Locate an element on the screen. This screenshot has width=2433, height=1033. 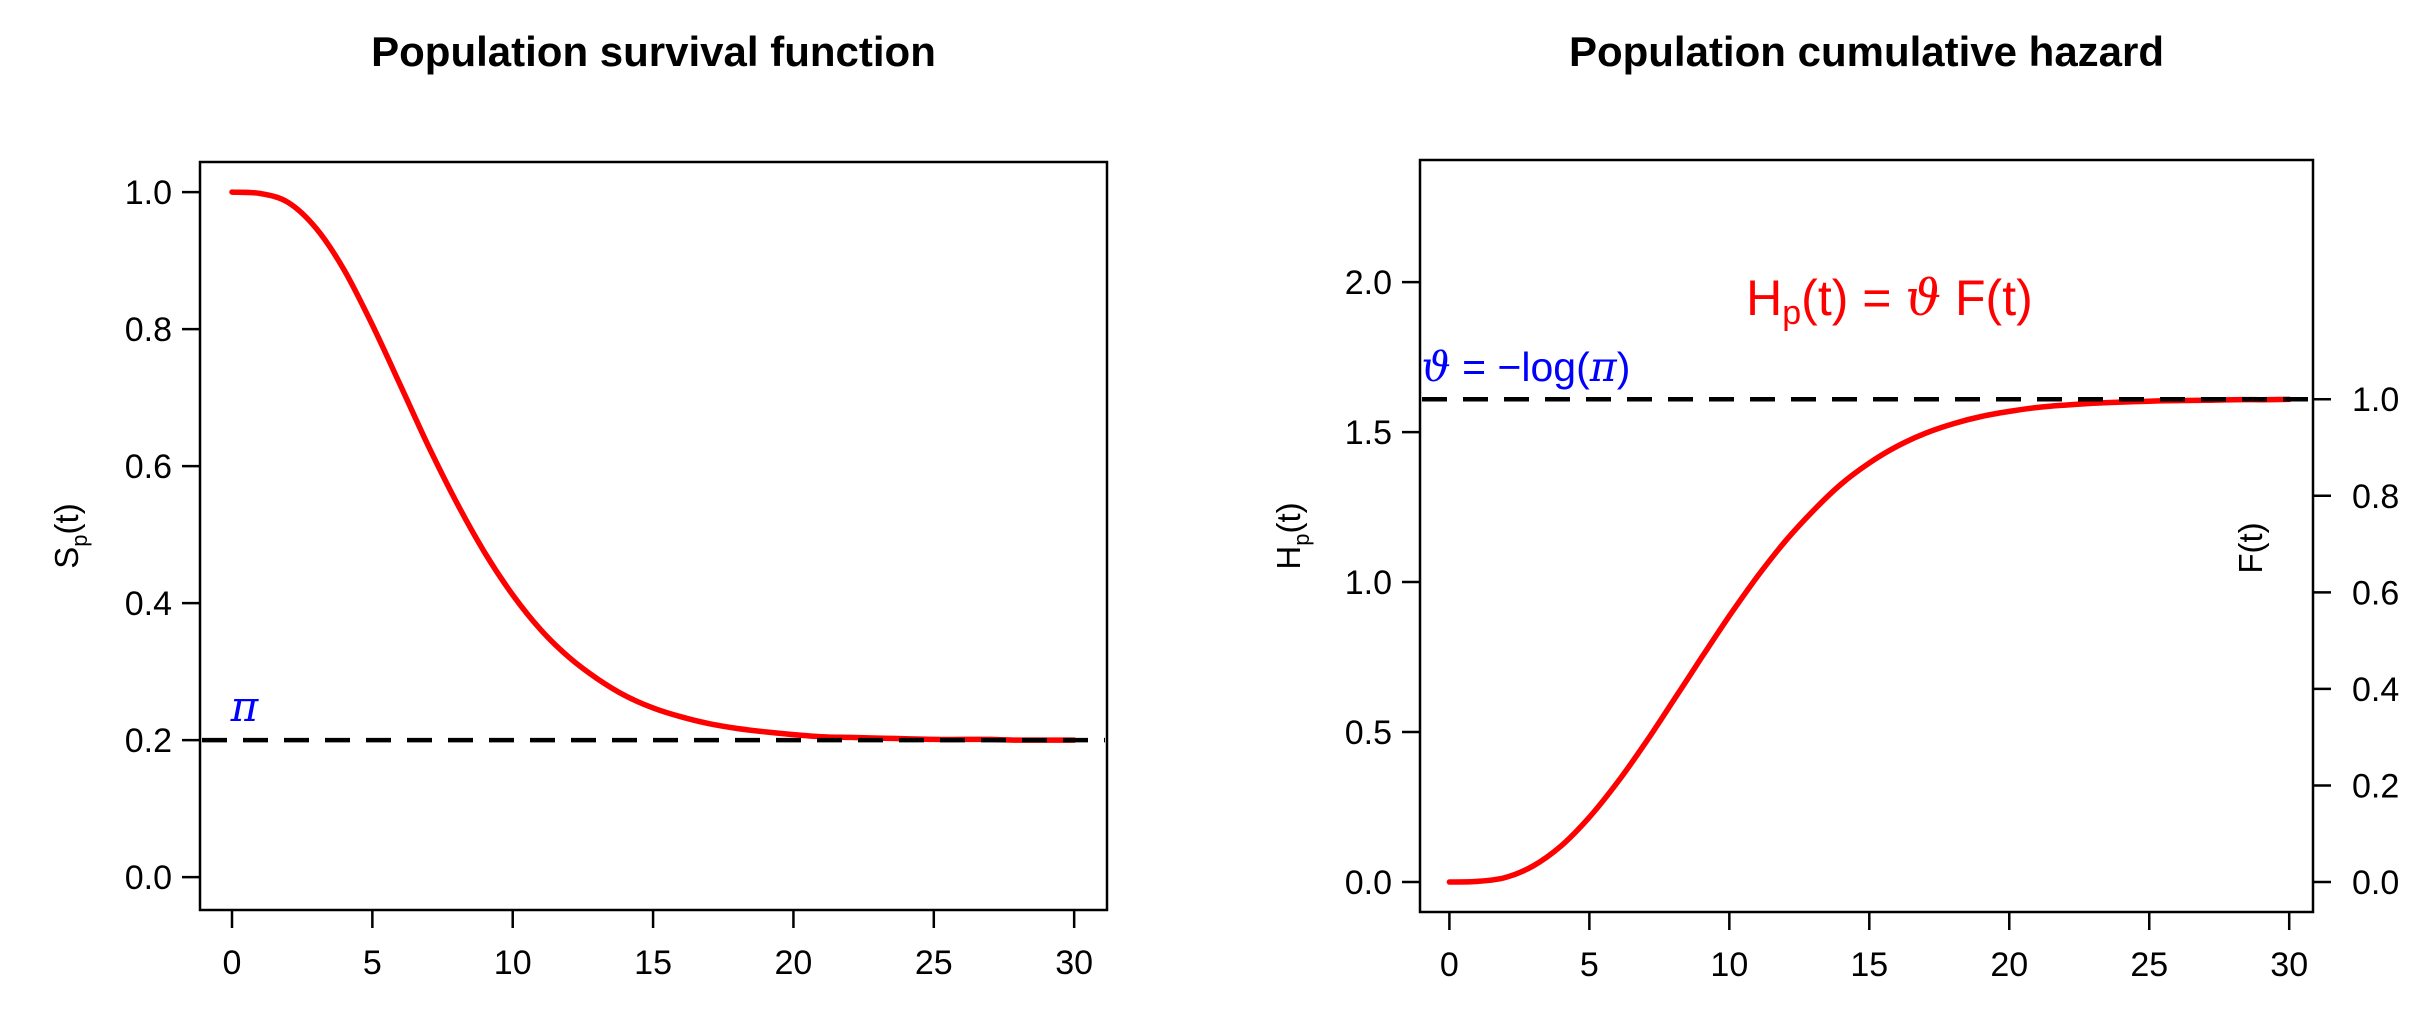
y-tick-label: 0.4 is located at coordinates (148, 604).